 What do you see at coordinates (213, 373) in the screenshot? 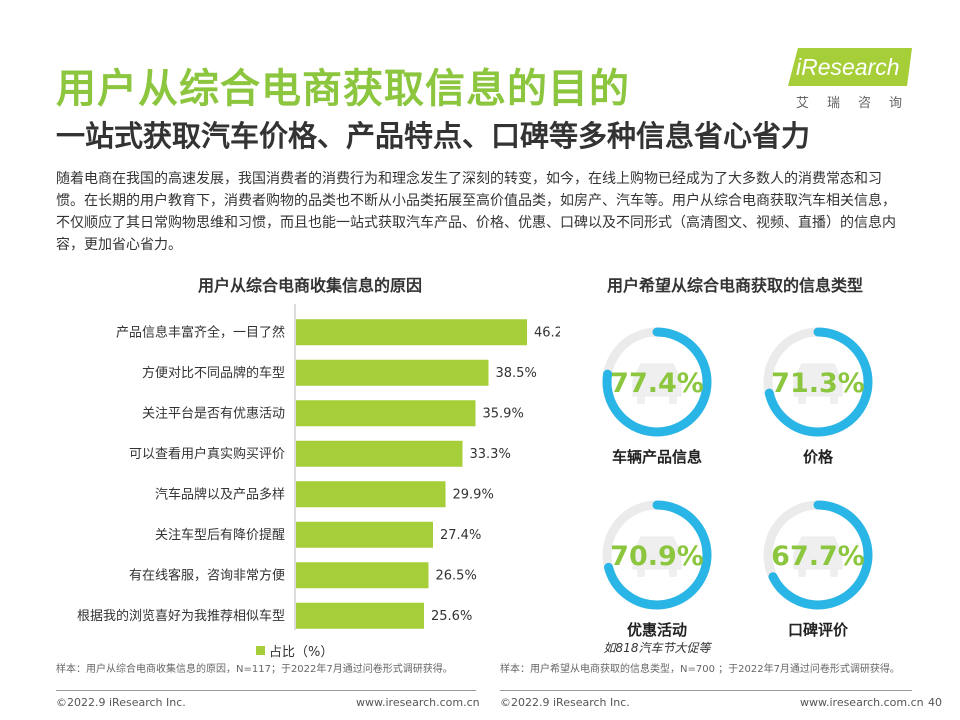
I see `bar-category-label: 方便对比不同品牌的车型` at bounding box center [213, 373].